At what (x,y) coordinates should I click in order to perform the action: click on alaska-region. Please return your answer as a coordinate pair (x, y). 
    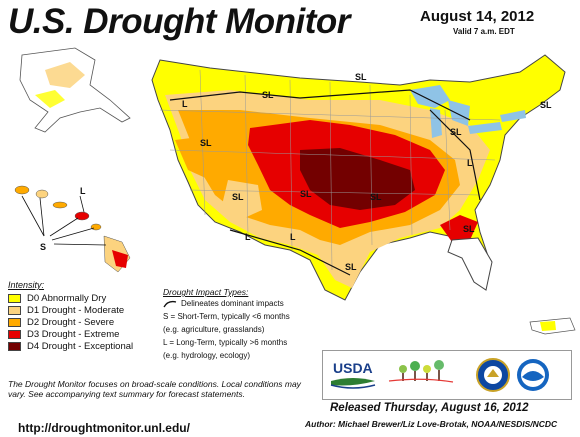
    Looking at the image, I should click on (75, 90).